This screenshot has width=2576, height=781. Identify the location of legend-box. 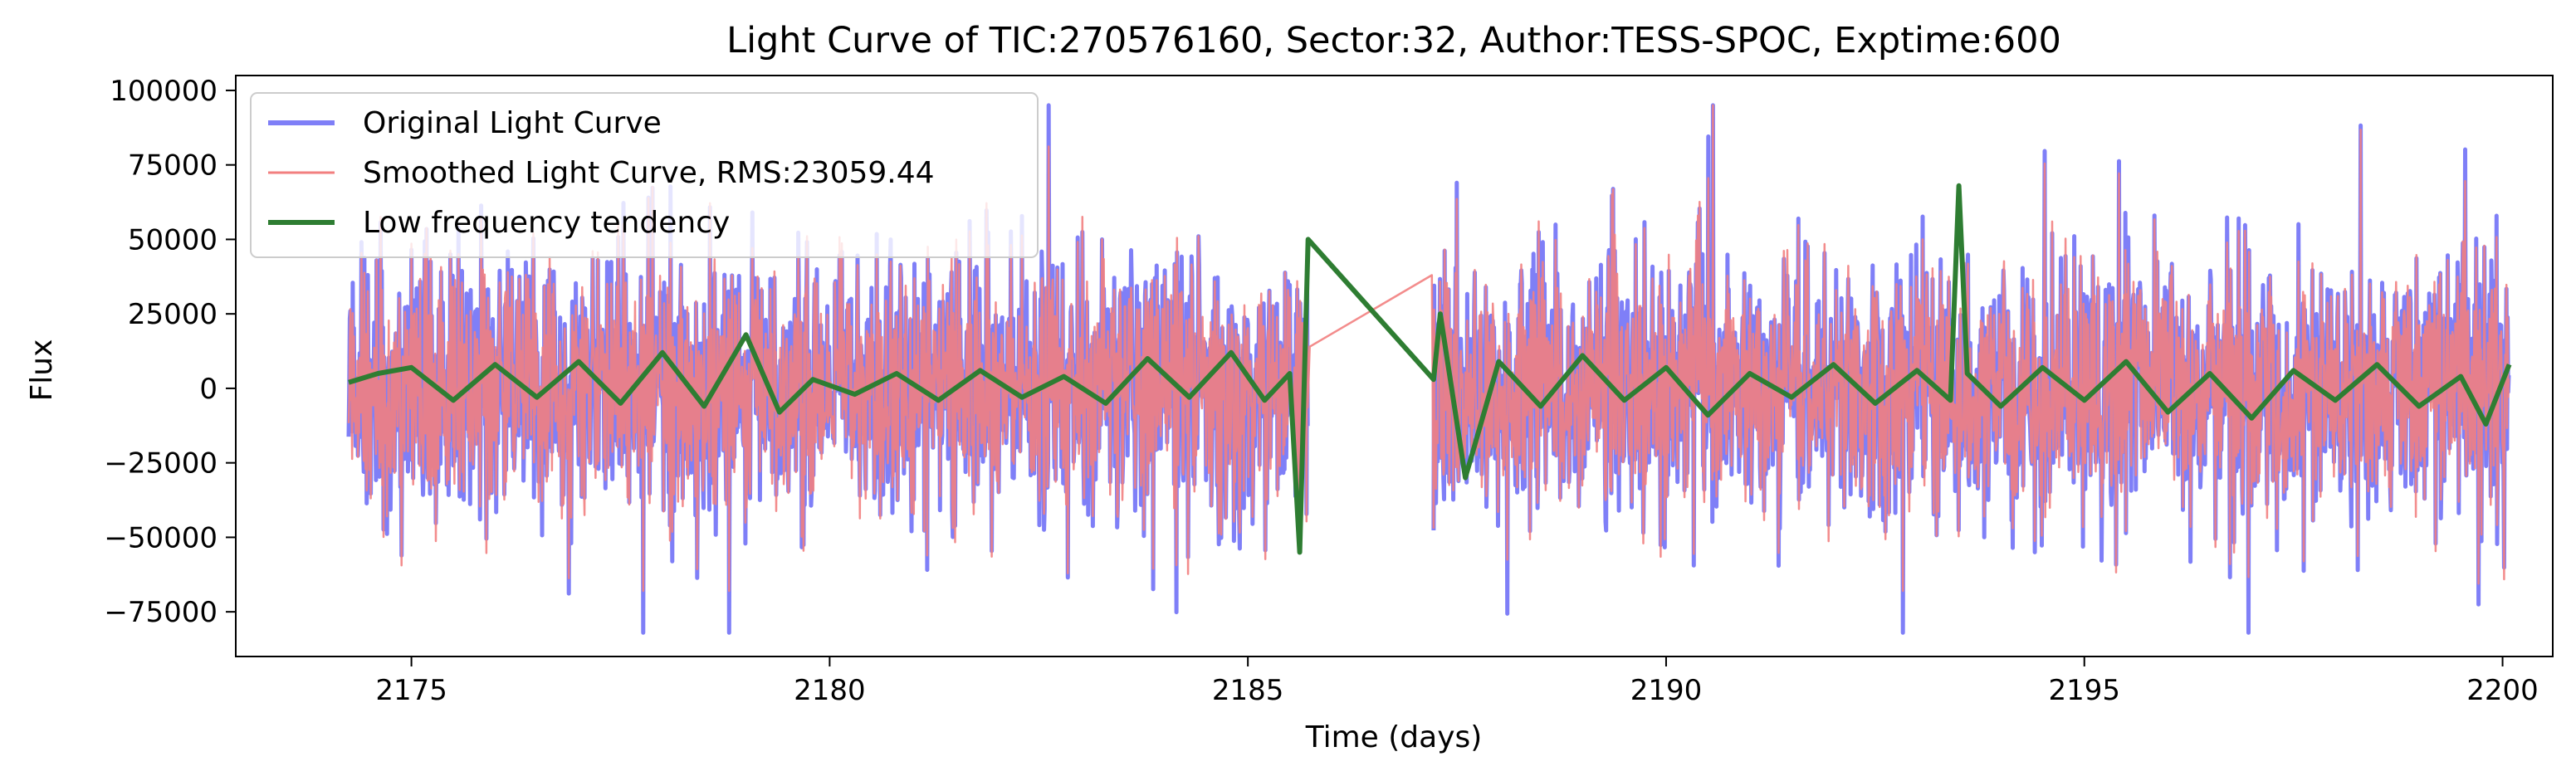
(644, 175).